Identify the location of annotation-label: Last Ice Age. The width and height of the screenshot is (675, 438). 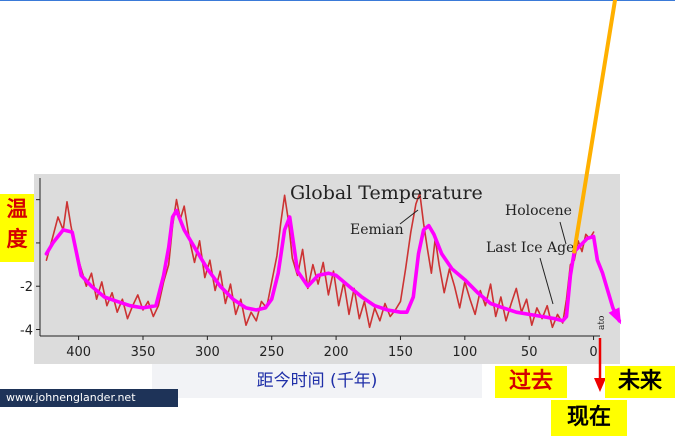
(530, 248).